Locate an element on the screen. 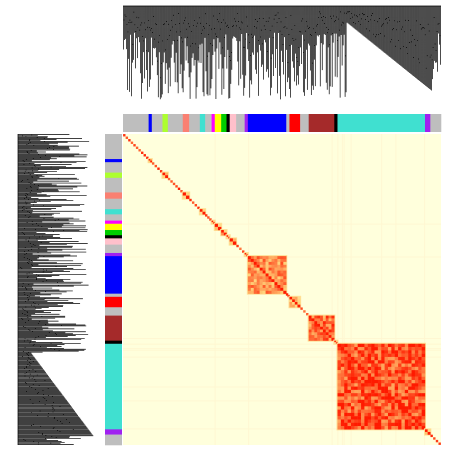 This screenshot has width=474, height=474. heatmap-faint-col is located at coordinates (382, 289).